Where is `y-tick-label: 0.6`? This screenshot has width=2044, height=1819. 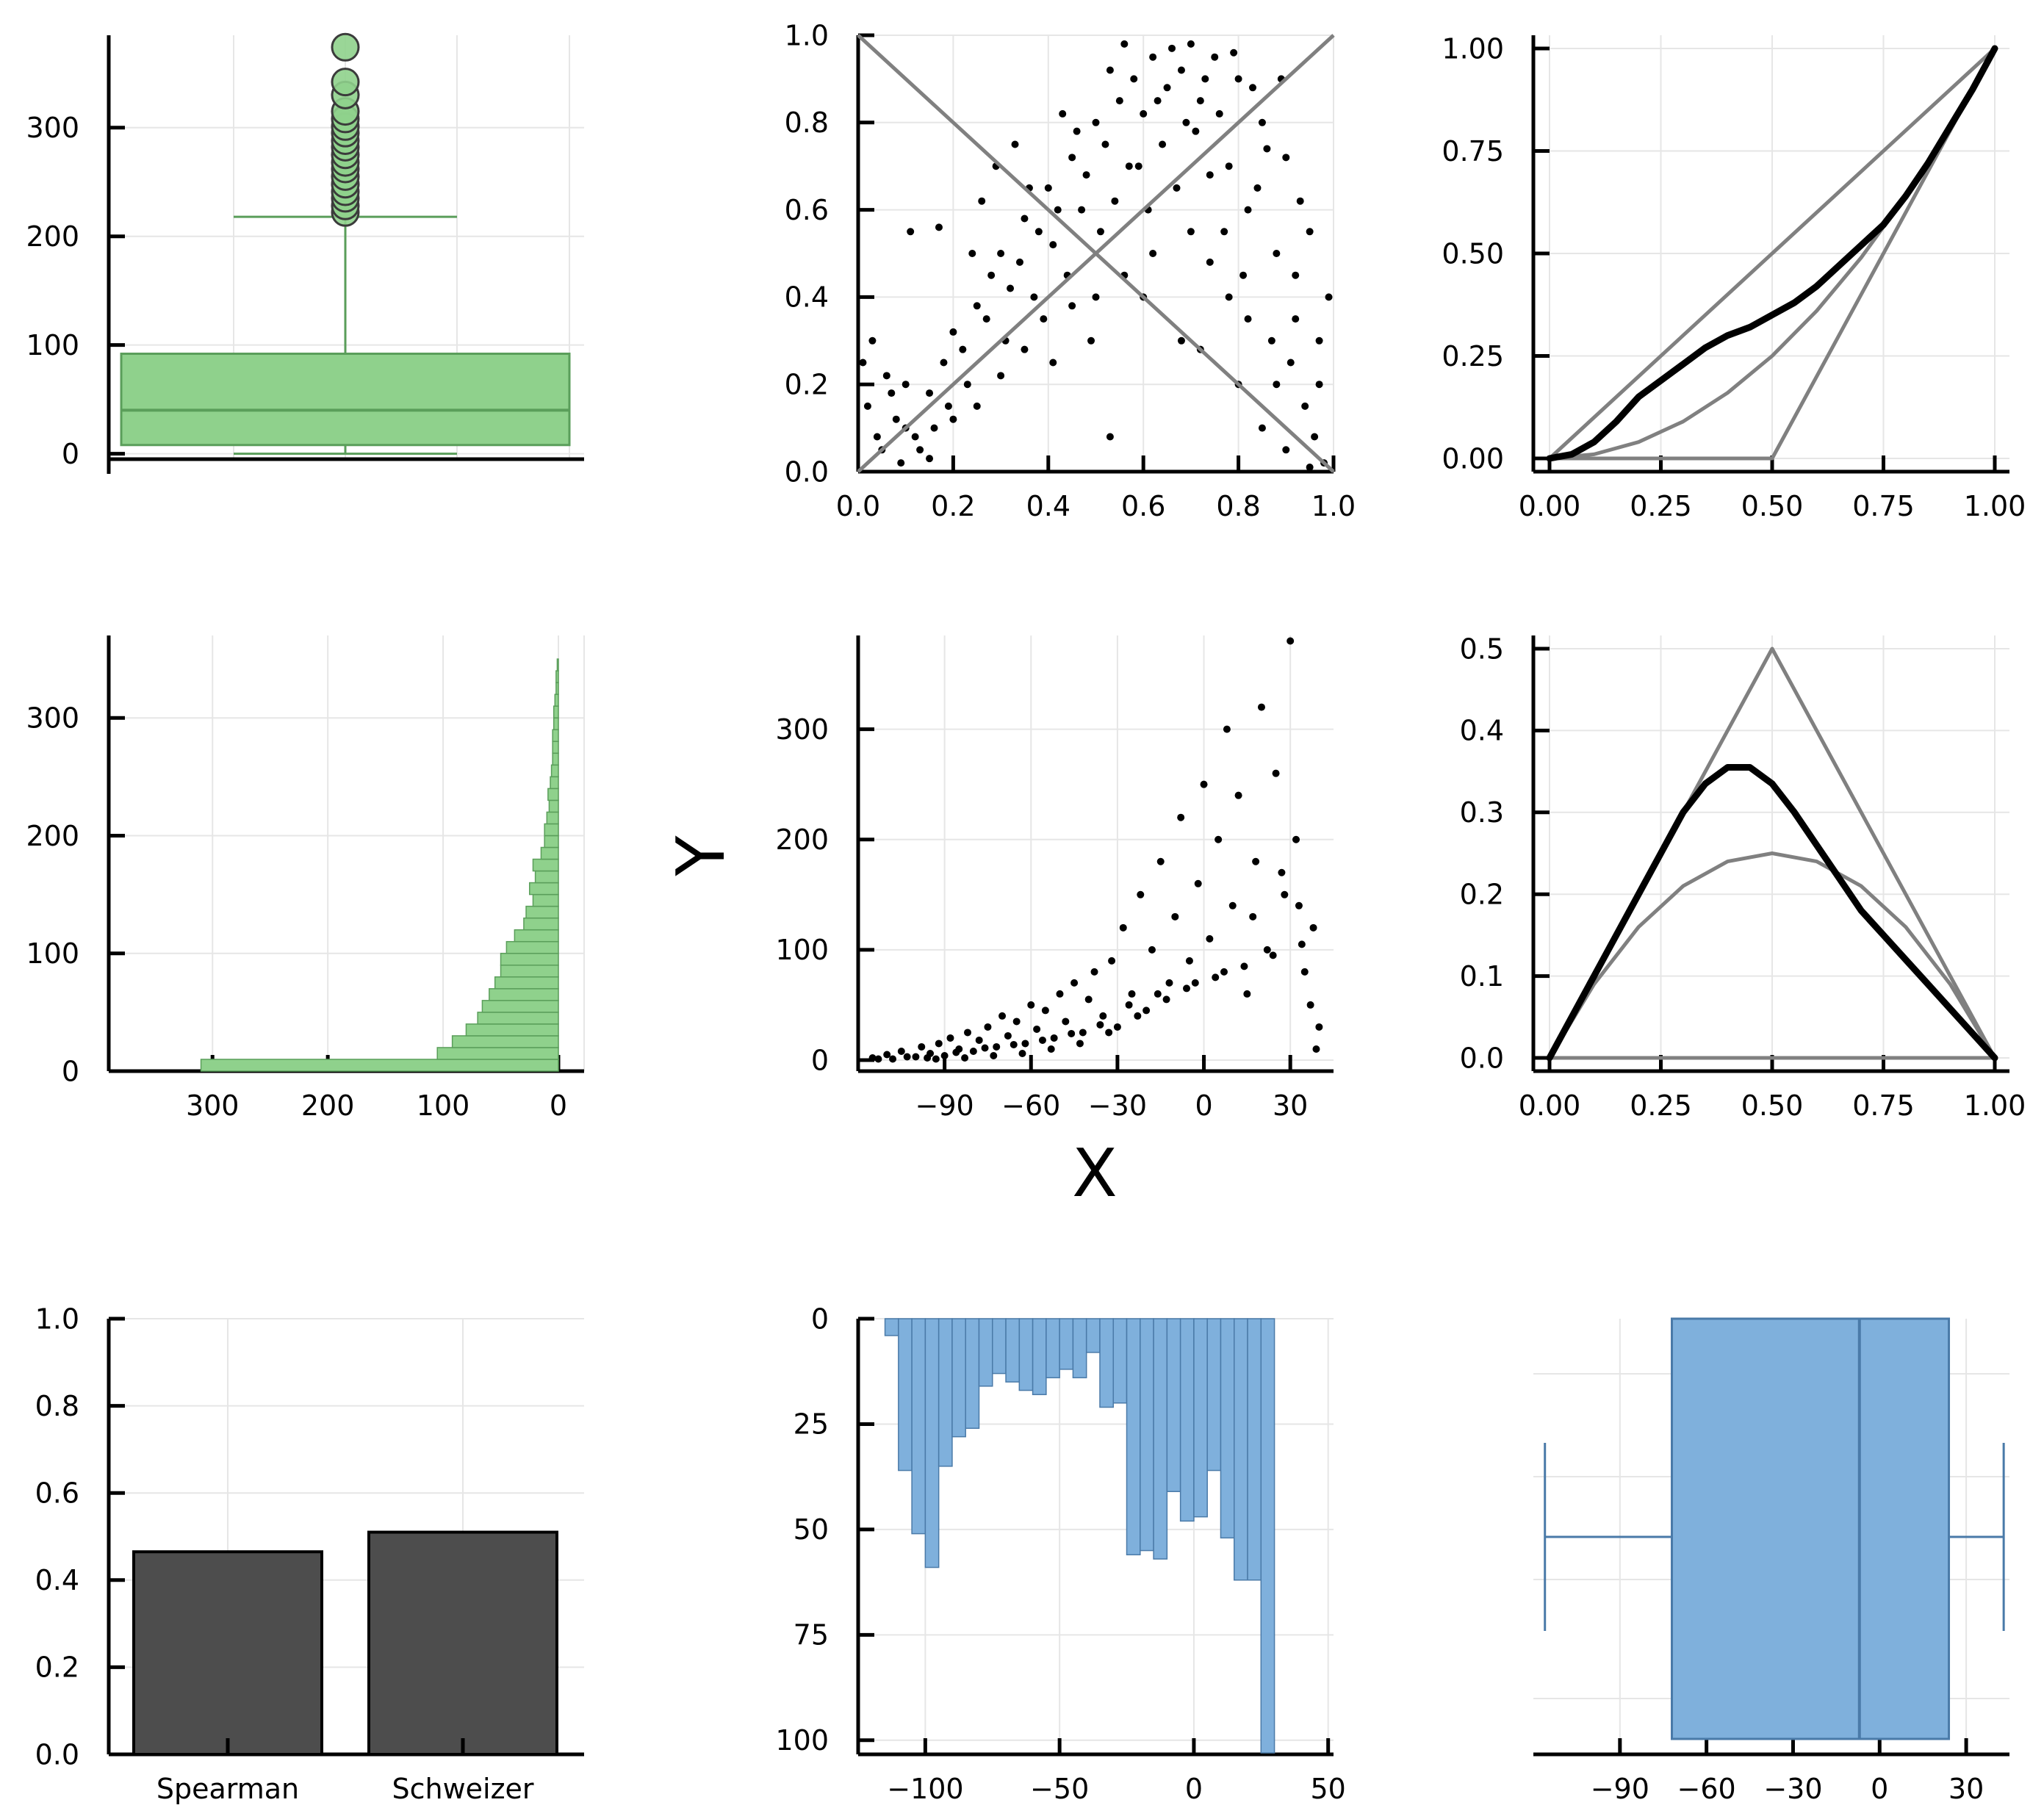 y-tick-label: 0.6 is located at coordinates (57, 1493).